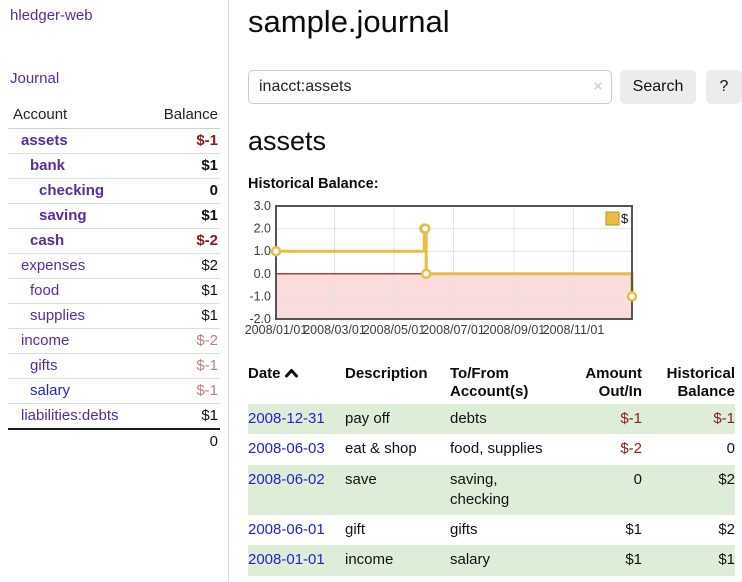 This screenshot has height=582, width=742. I want to click on register-col-accounts: To/From Account(s), so click(489, 382).